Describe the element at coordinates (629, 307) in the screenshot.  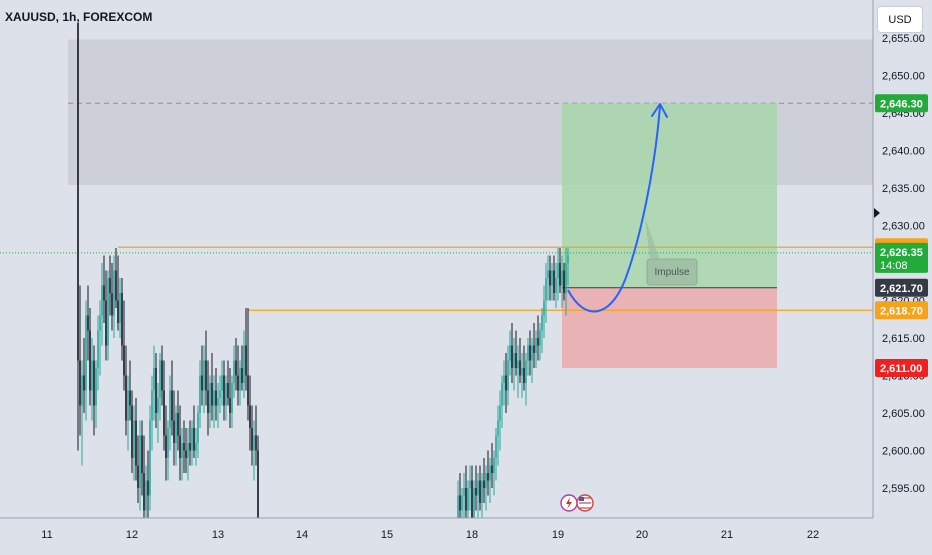
I see `overlay-layer: Impulse` at that location.